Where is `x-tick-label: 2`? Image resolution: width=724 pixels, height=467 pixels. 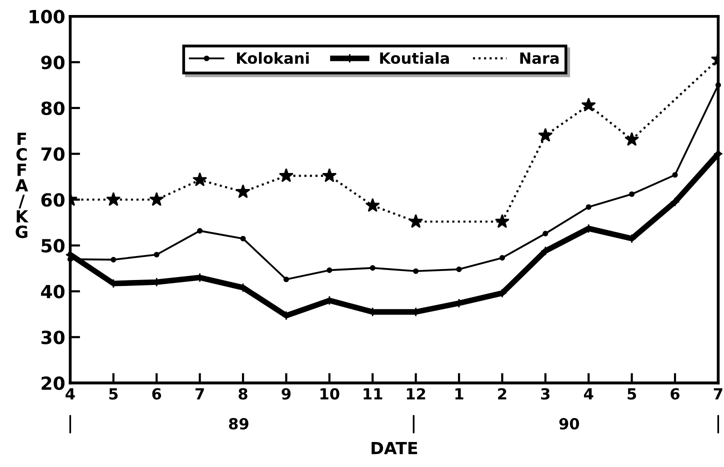
x-tick-label: 2 is located at coordinates (502, 394).